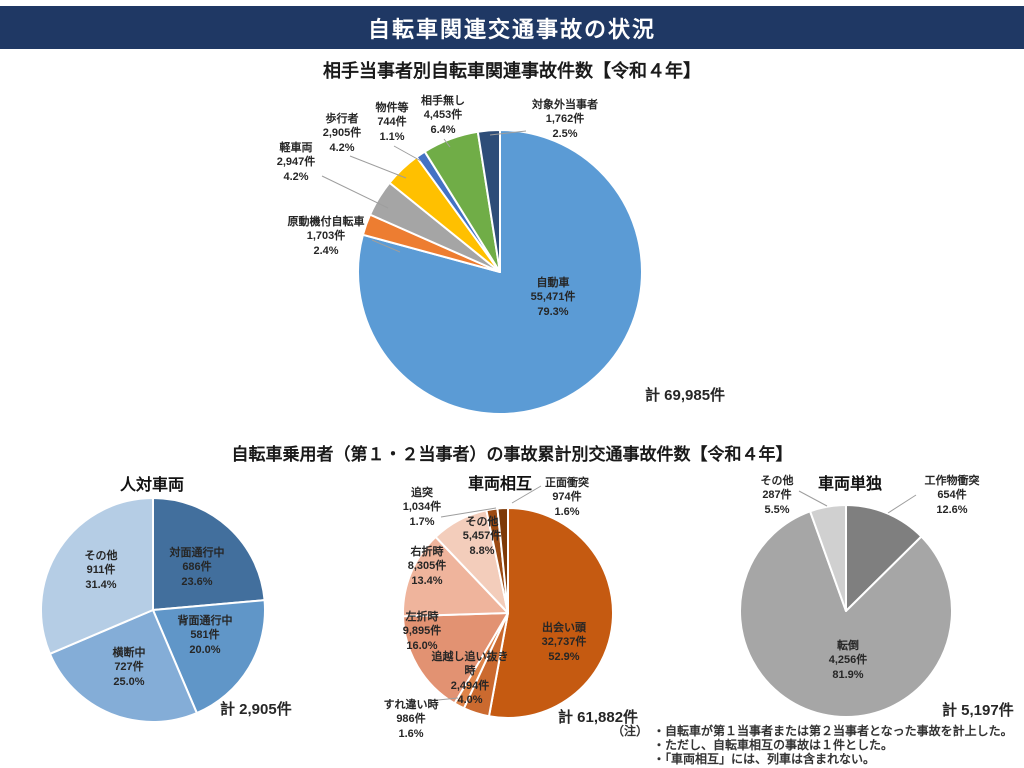  What do you see at coordinates (499, 484) in the screenshot?
I see `middle-pie-title: 車両相互` at bounding box center [499, 484].